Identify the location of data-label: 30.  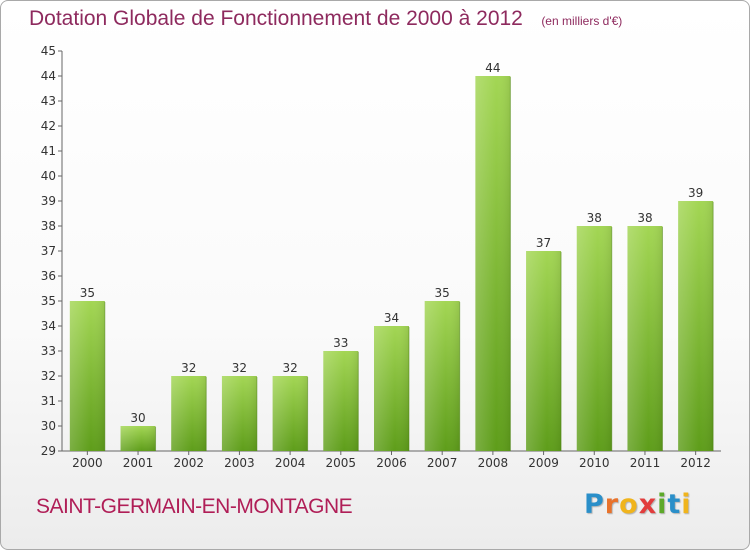
(137, 418).